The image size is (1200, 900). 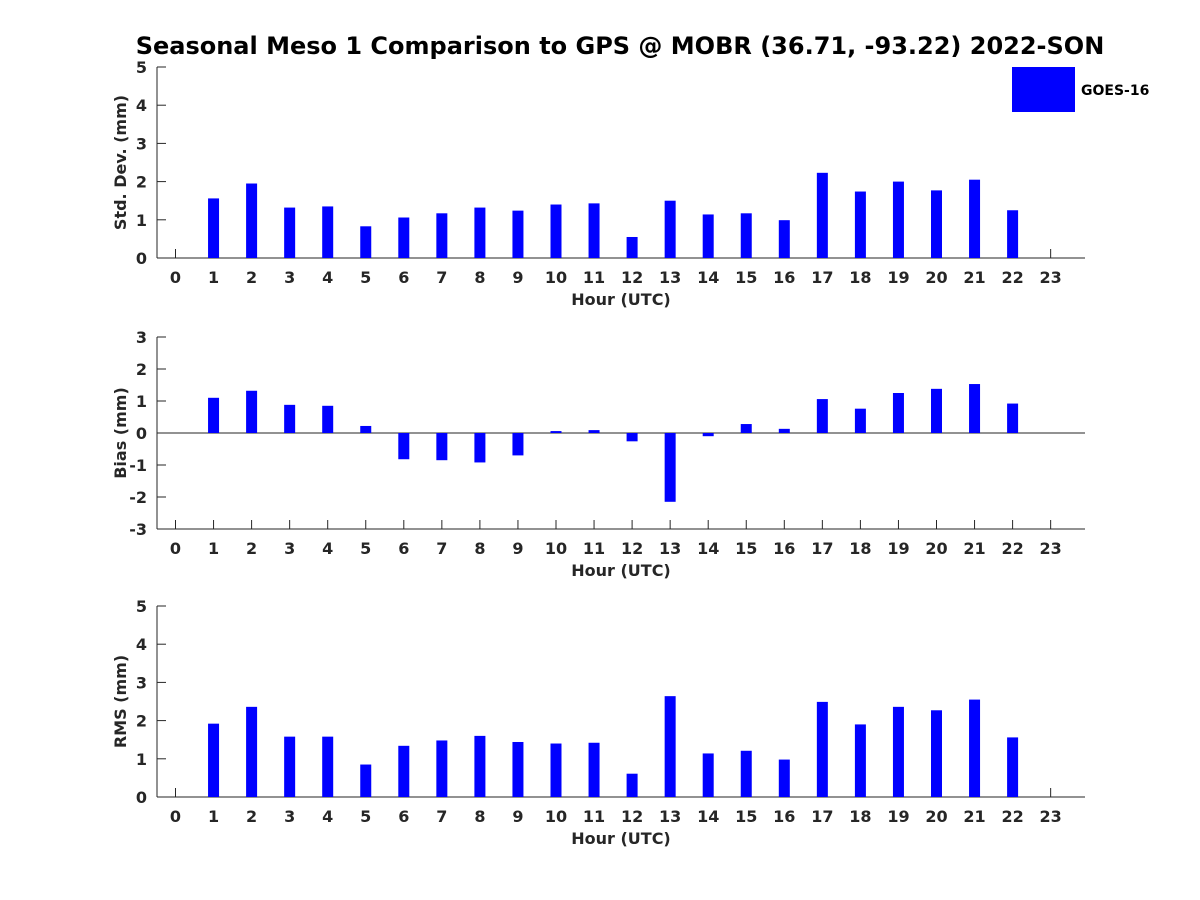 I want to click on std-dev-ytick-label: 2, so click(x=141, y=182).